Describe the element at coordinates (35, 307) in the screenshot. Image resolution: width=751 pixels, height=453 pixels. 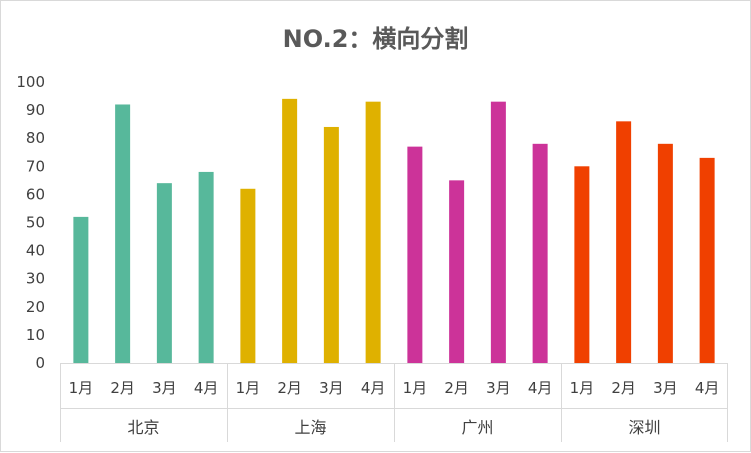
I see `y-tick-label: 20` at that location.